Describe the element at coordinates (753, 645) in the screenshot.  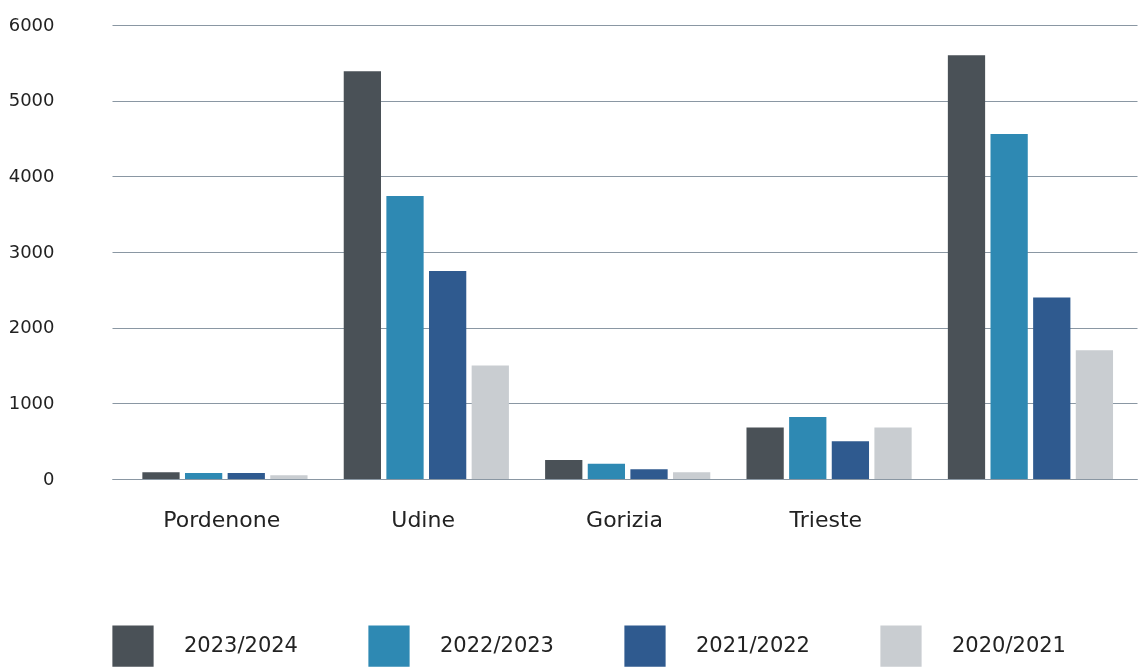
I see `legend-label: 2021/2022` at that location.